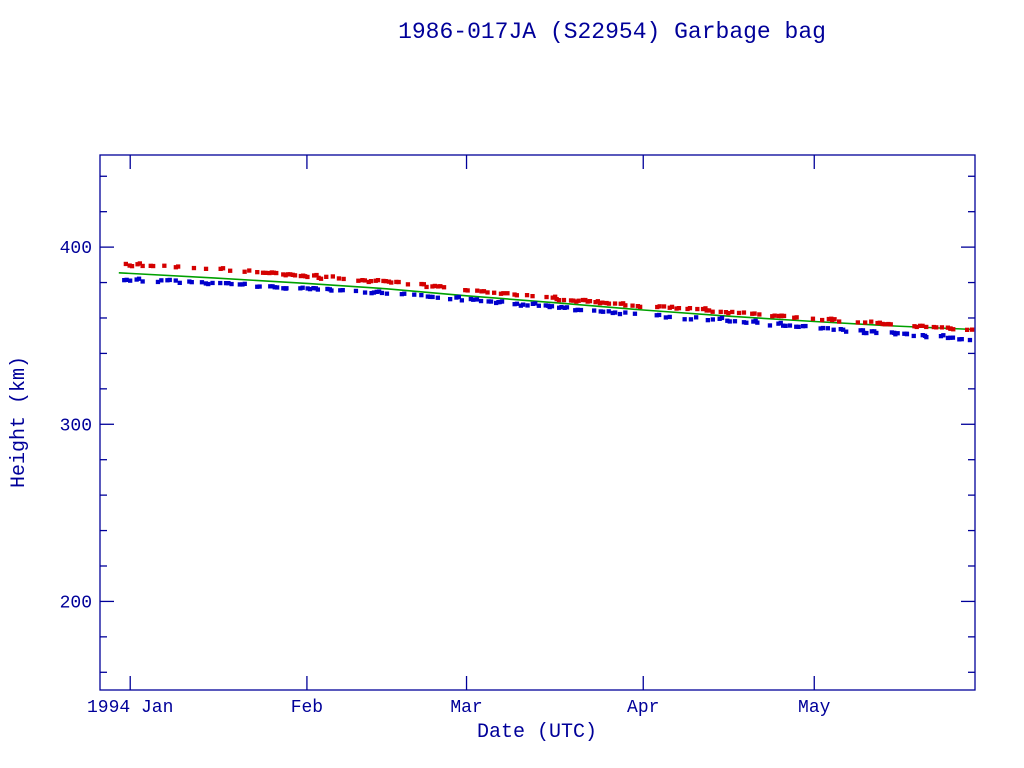 The image size is (1024, 768). I want to click on perigee-series, so click(547, 309).